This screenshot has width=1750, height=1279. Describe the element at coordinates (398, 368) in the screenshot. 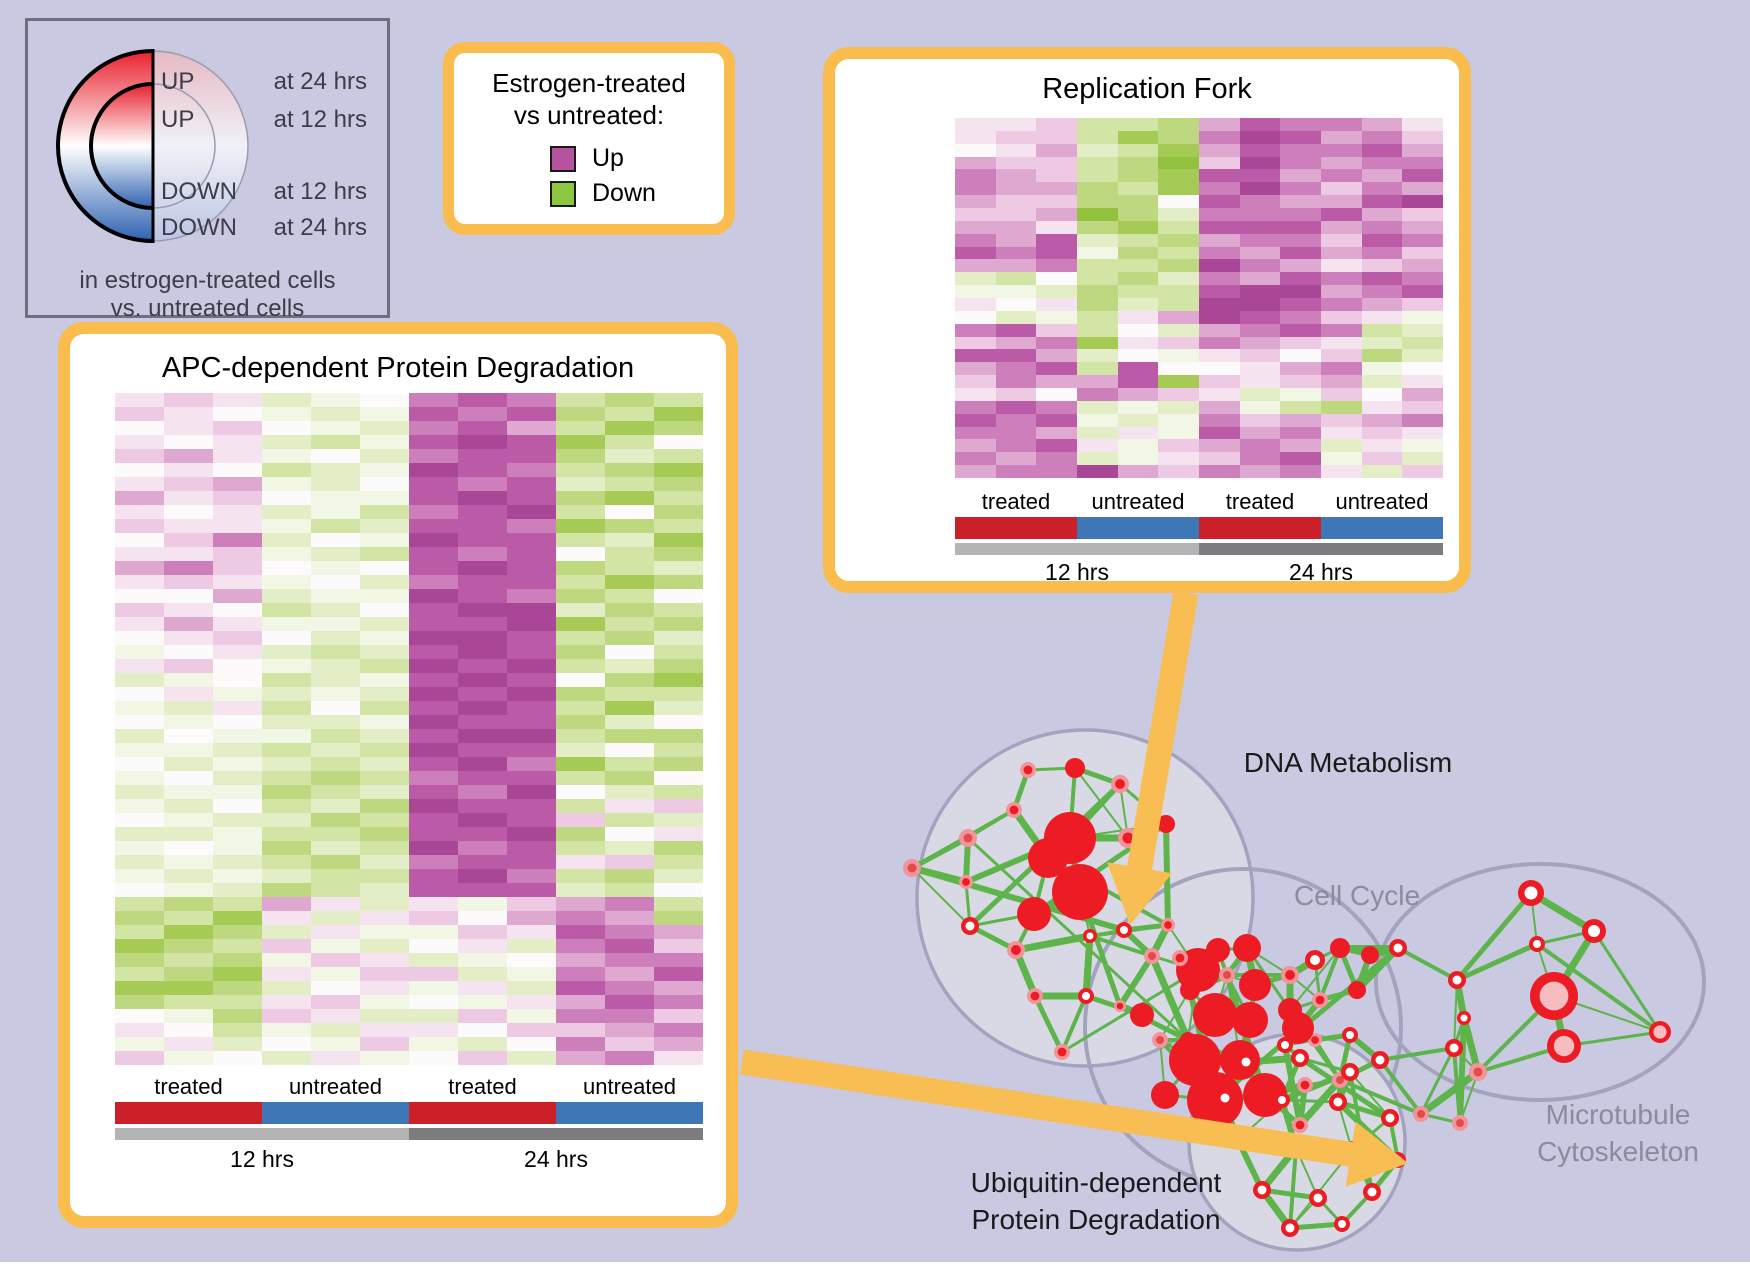

I see `panel-apc-title: APC-dependent Protein Degradation` at that location.